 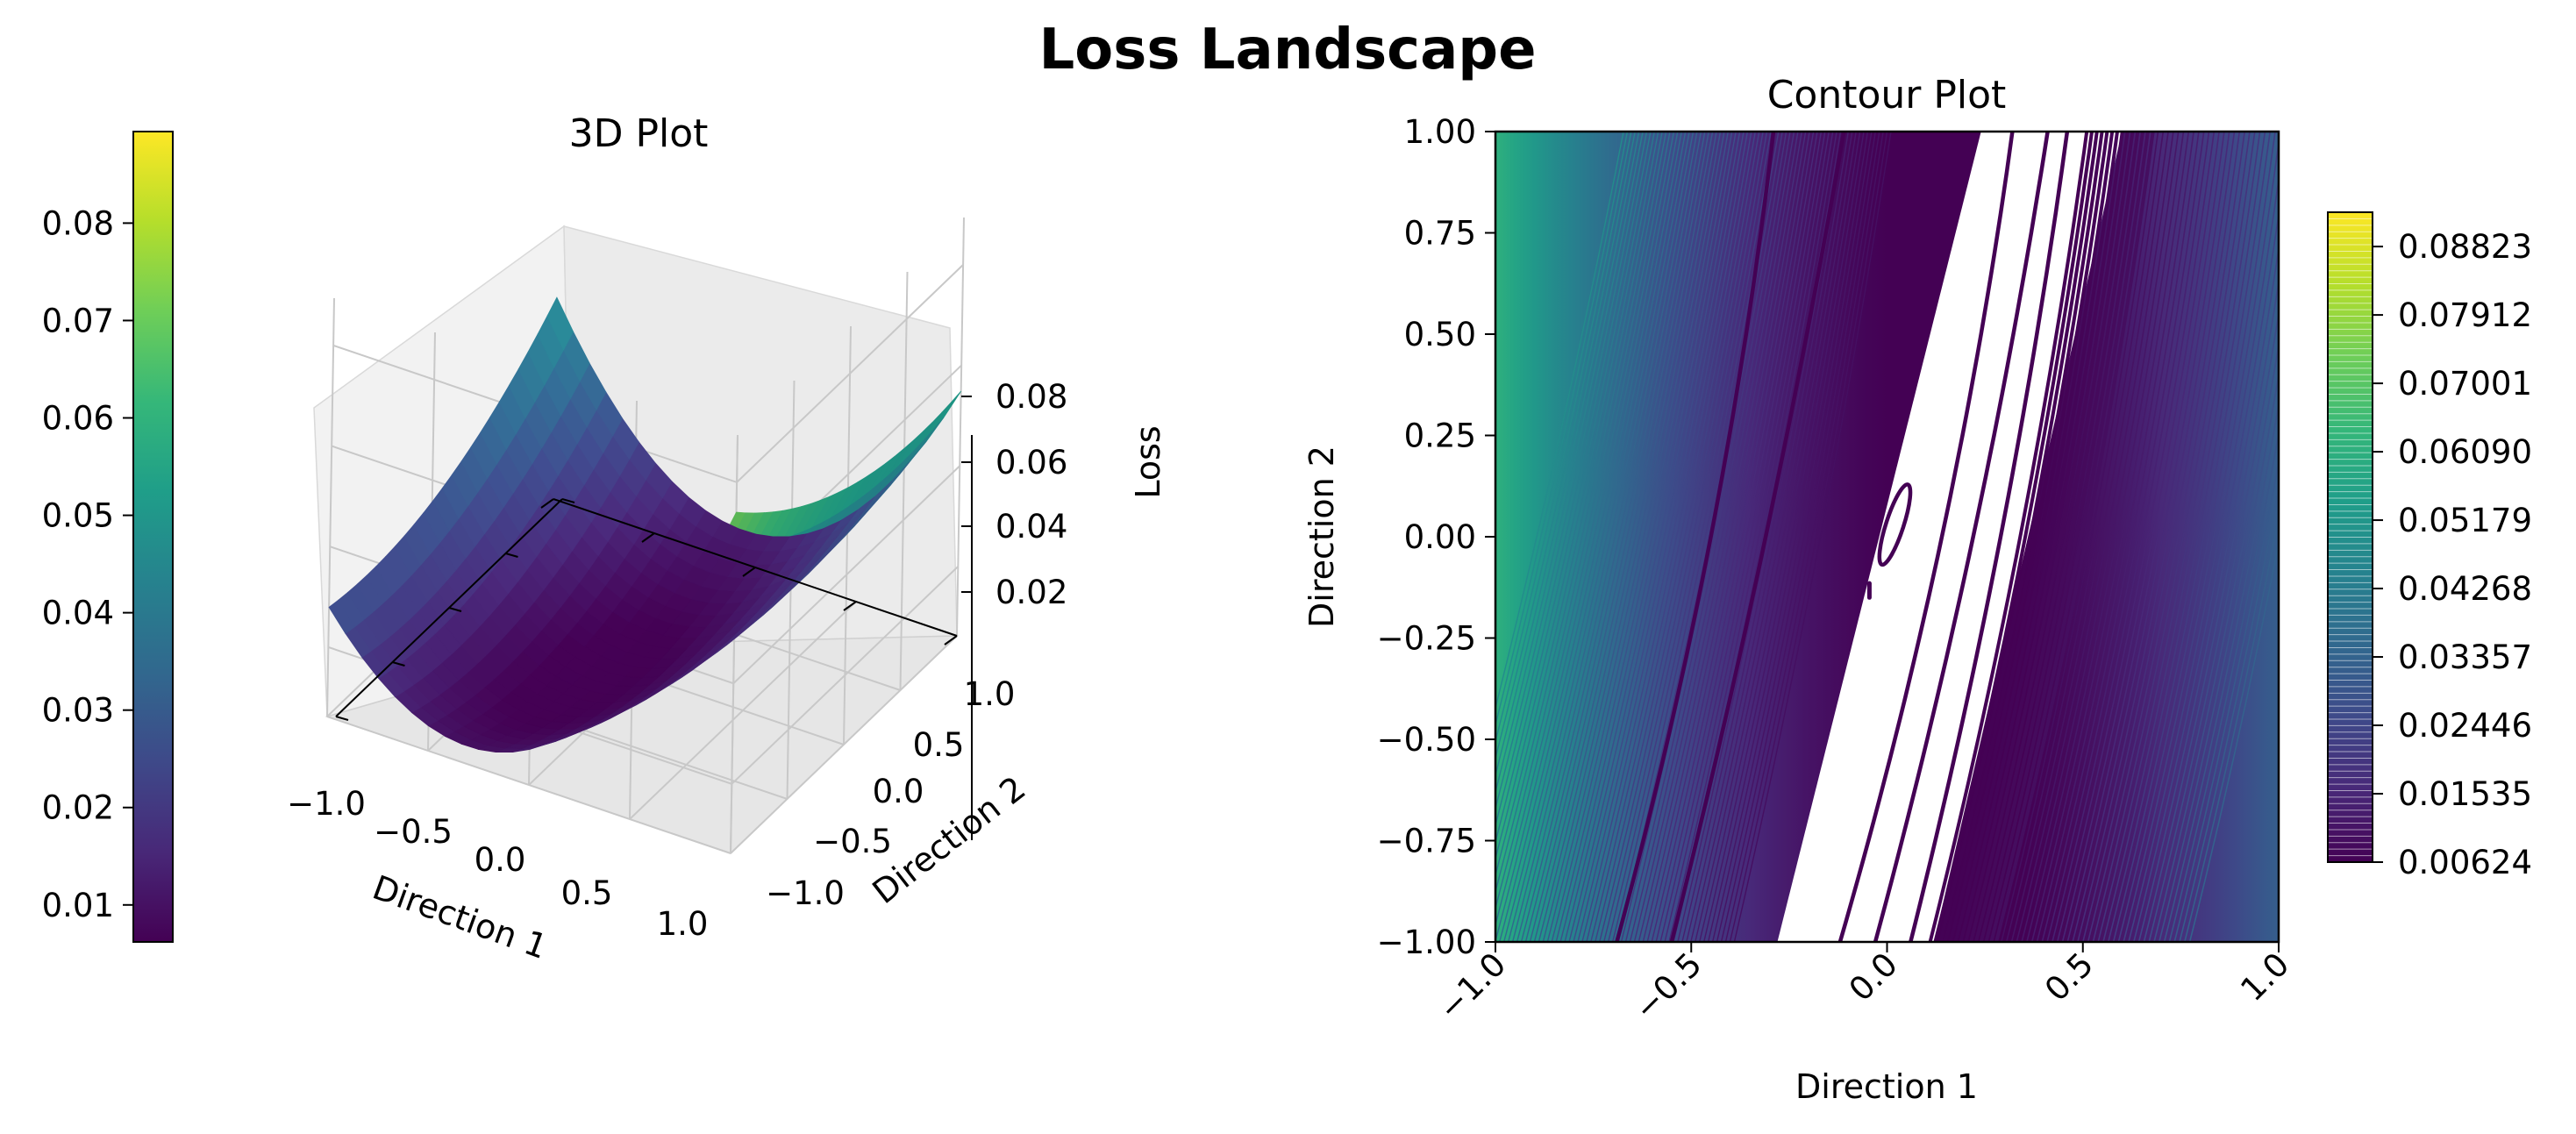 I want to click on contour-y-ticks: −1.00 −0.75 −0.50 −0.25 0.00 0.25 0.50 0.75 1.00, so click(x=1436, y=537).